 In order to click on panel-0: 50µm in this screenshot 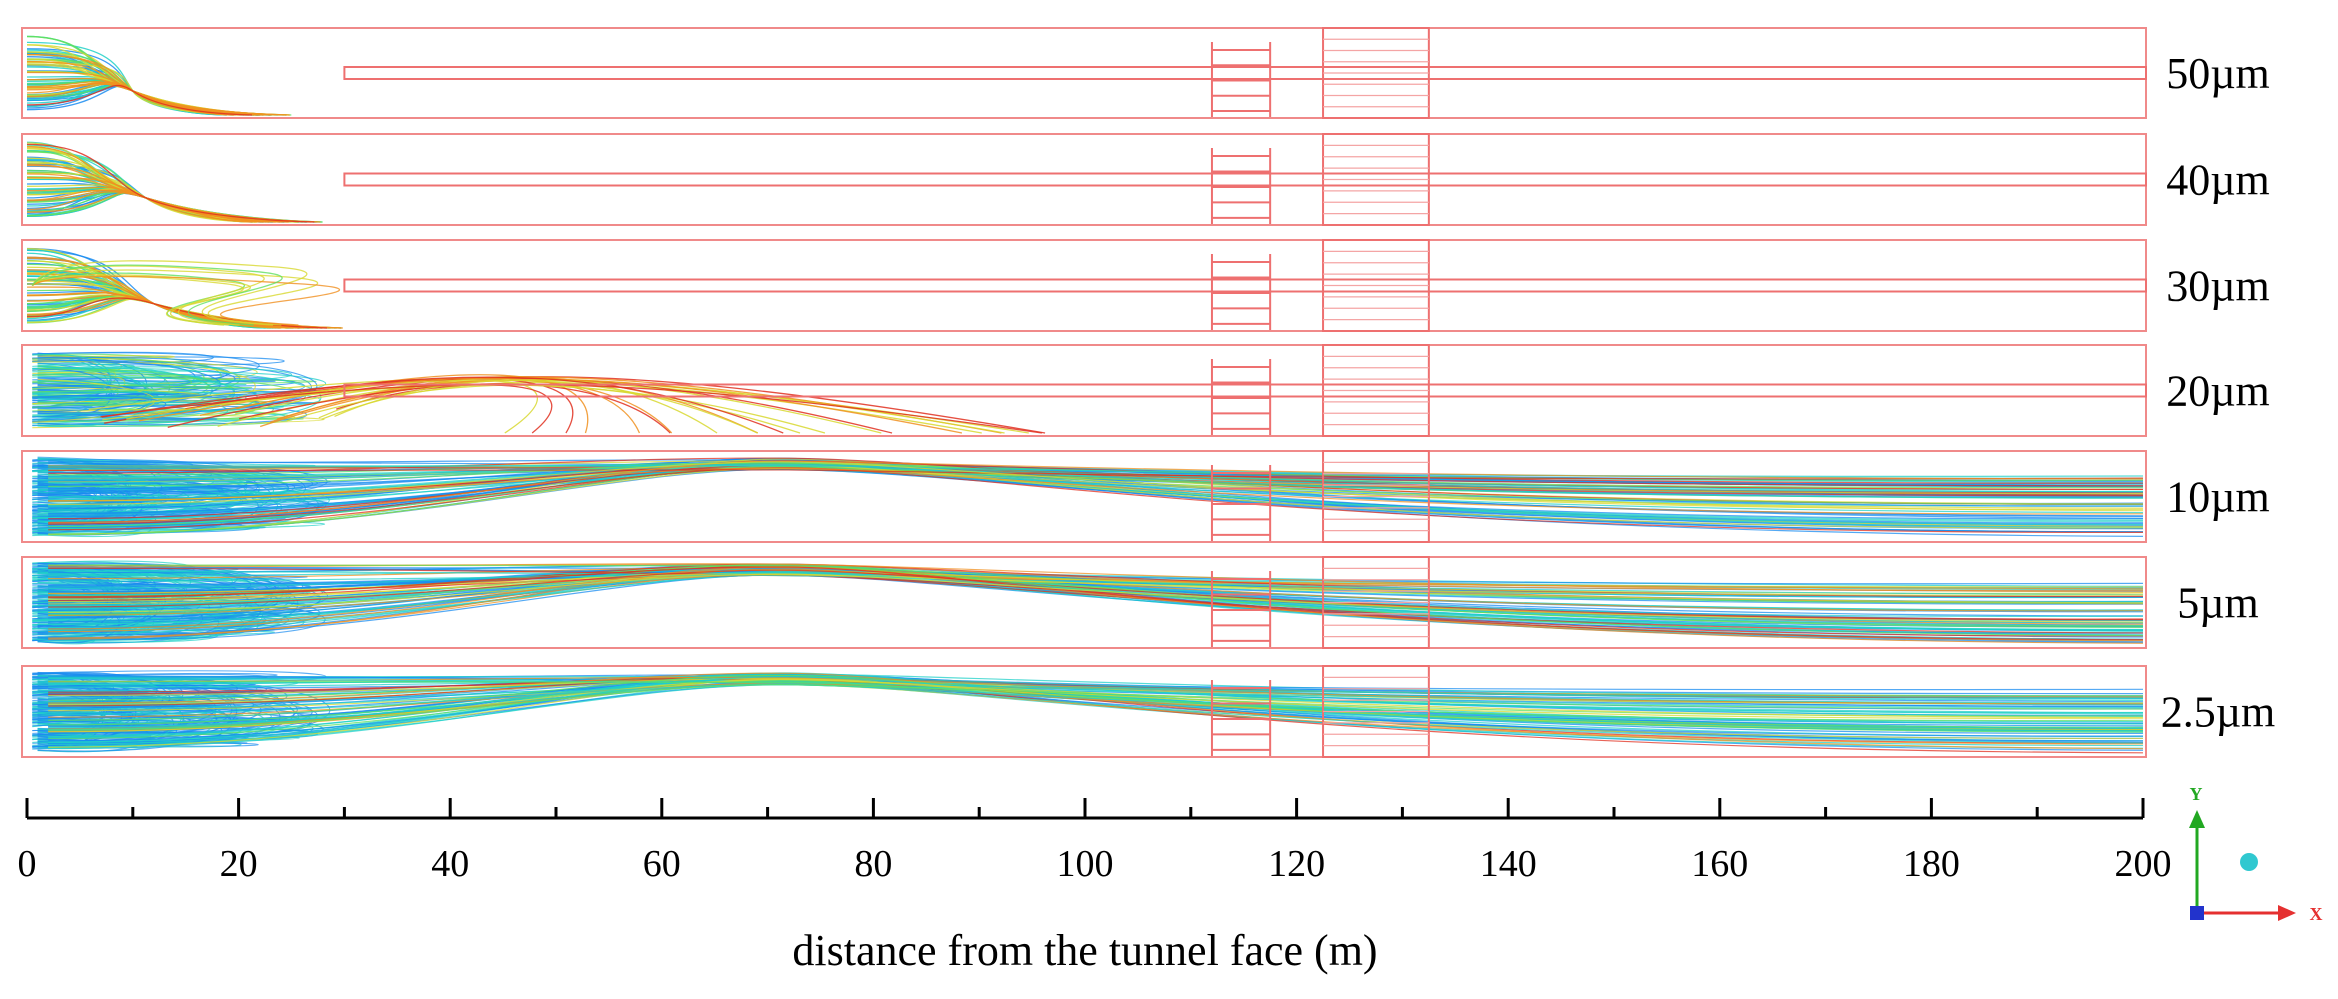, I will do `click(1145, 73)`.